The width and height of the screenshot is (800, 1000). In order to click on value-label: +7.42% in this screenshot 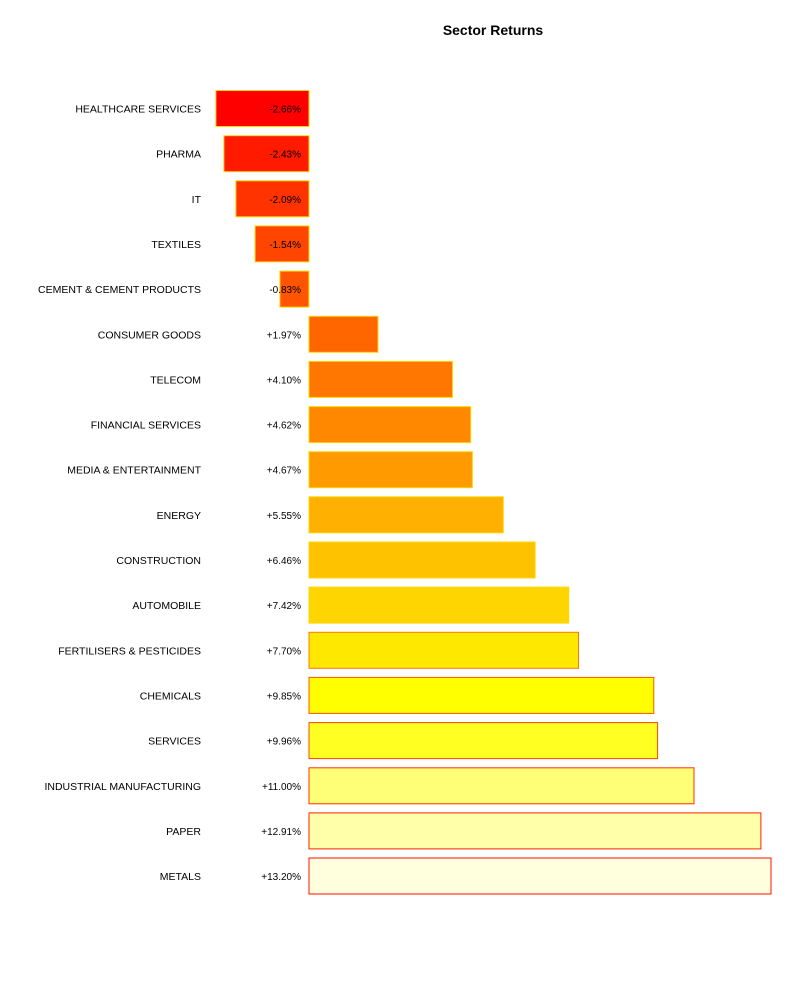, I will do `click(284, 606)`.